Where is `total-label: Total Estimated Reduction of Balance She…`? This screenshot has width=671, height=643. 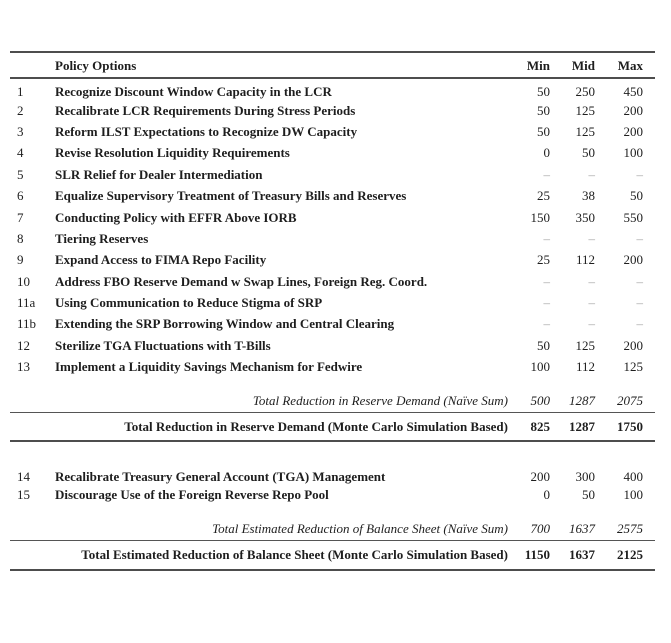
total-label: Total Estimated Reduction of Balance She… is located at coordinates (294, 555).